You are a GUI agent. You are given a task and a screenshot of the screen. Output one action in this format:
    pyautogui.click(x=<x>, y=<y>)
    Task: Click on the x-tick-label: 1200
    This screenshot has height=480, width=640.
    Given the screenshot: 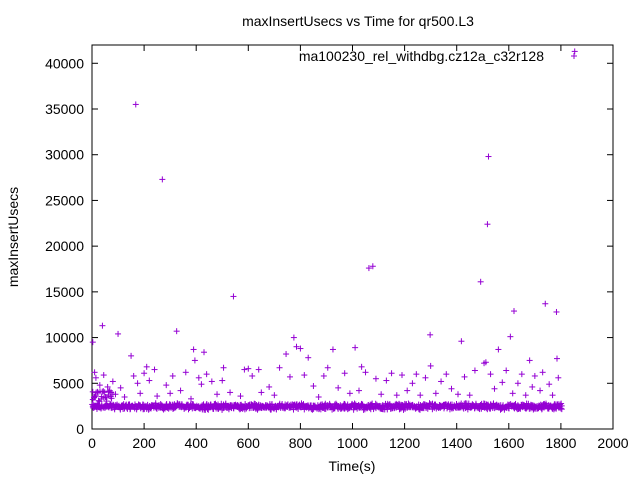 What is the action you would take?
    pyautogui.click(x=404, y=443)
    